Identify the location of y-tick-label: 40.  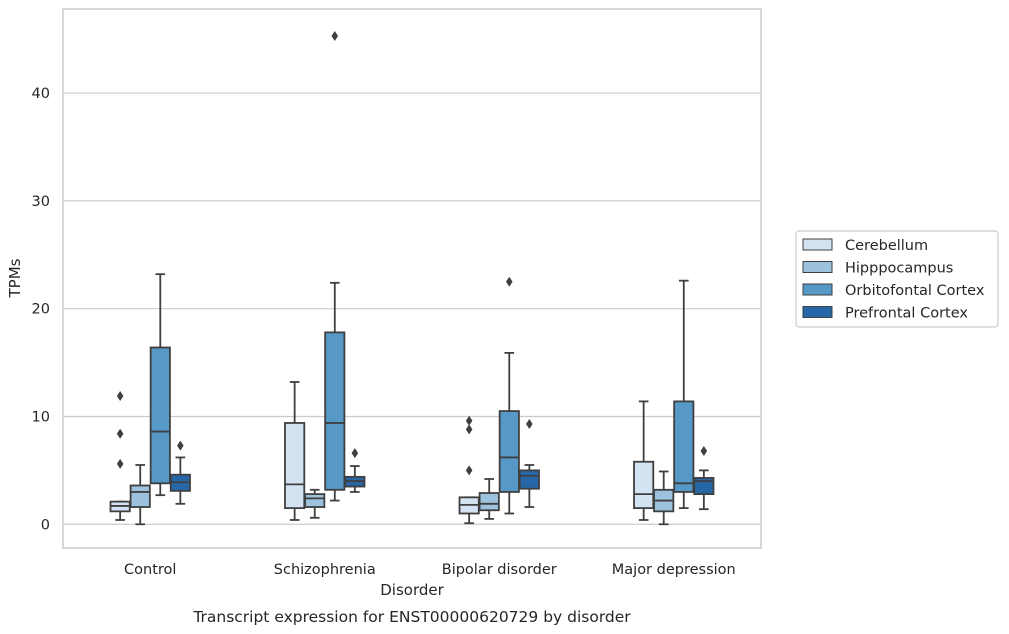
(41, 94).